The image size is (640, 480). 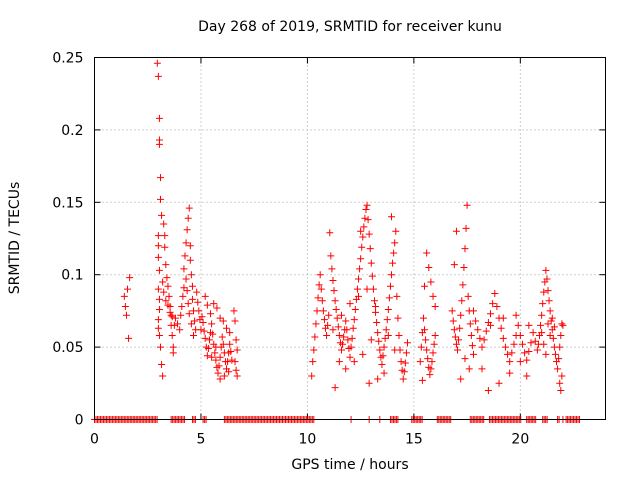 What do you see at coordinates (72, 131) in the screenshot?
I see `y-tick-label: 0.2` at bounding box center [72, 131].